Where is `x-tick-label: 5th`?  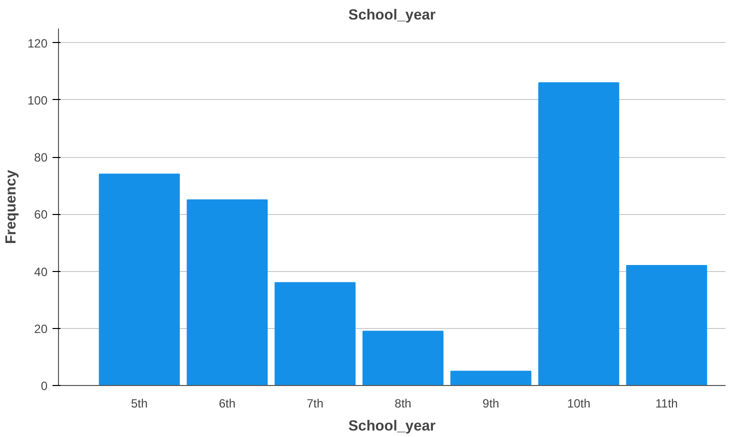
x-tick-label: 5th is located at coordinates (139, 403).